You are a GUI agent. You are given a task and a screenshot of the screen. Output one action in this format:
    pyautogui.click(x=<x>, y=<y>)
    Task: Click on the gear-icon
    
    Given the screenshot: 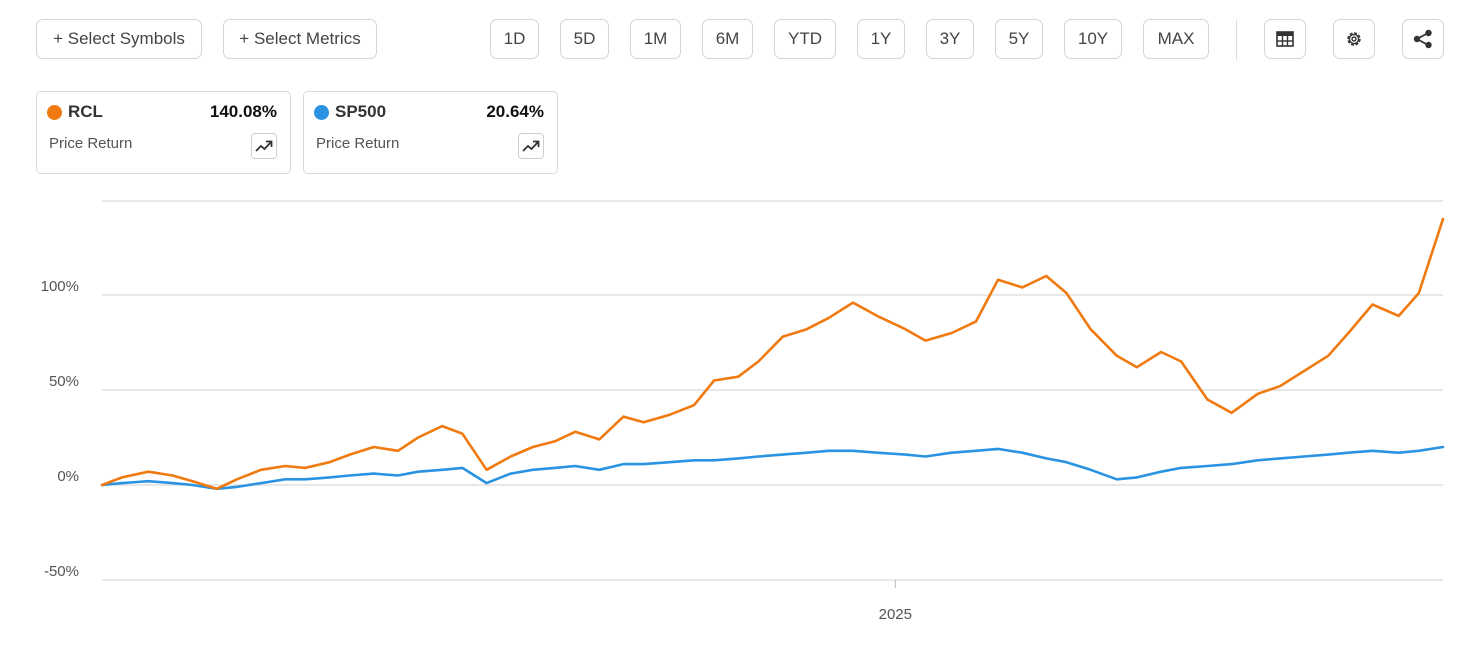 What is the action you would take?
    pyautogui.click(x=1354, y=39)
    